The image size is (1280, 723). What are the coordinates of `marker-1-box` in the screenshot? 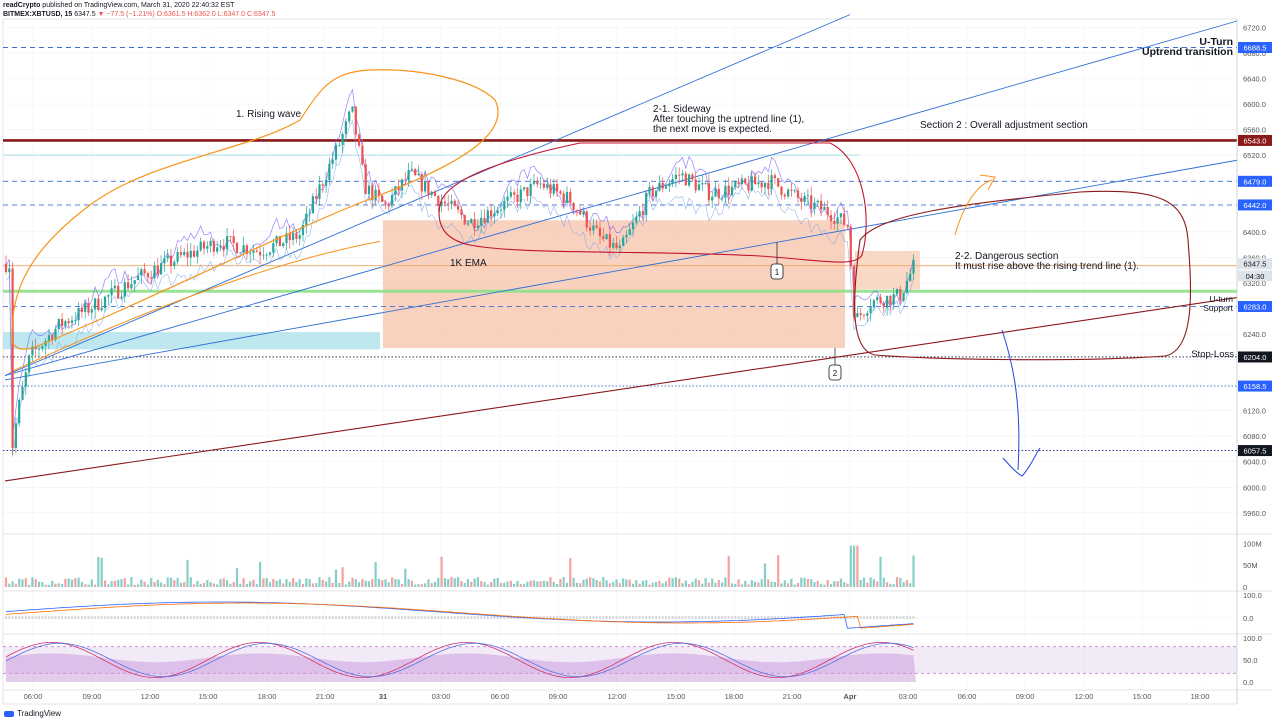 It's located at (777, 271).